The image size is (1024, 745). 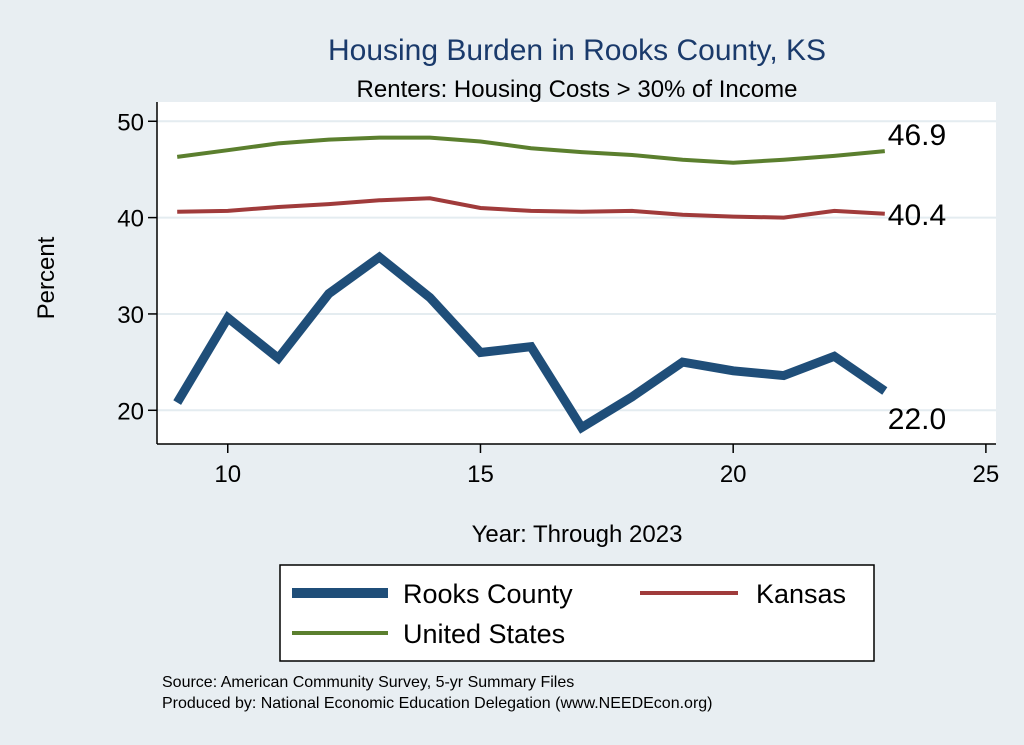 What do you see at coordinates (531, 208) in the screenshot?
I see `series-line-kansas` at bounding box center [531, 208].